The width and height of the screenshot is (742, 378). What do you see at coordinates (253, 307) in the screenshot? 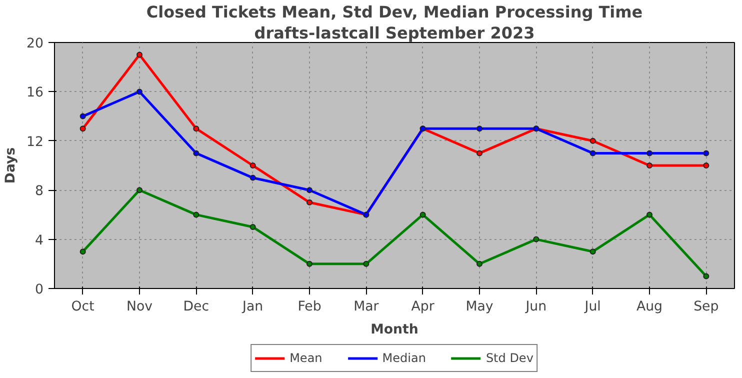
I see `x-tick-label: Jan` at bounding box center [253, 307].